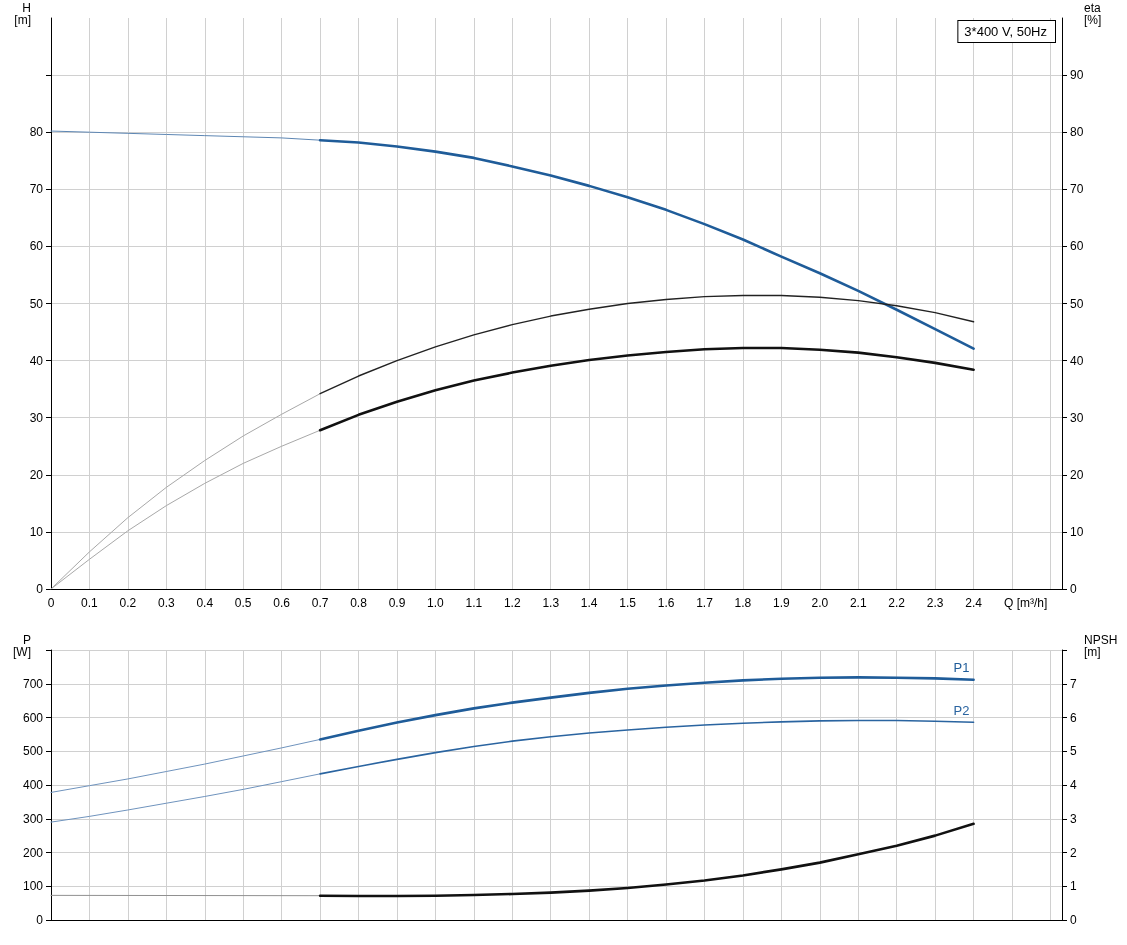 The height and width of the screenshot is (945, 1127). I want to click on y-tick-label: 50, so click(36, 303).